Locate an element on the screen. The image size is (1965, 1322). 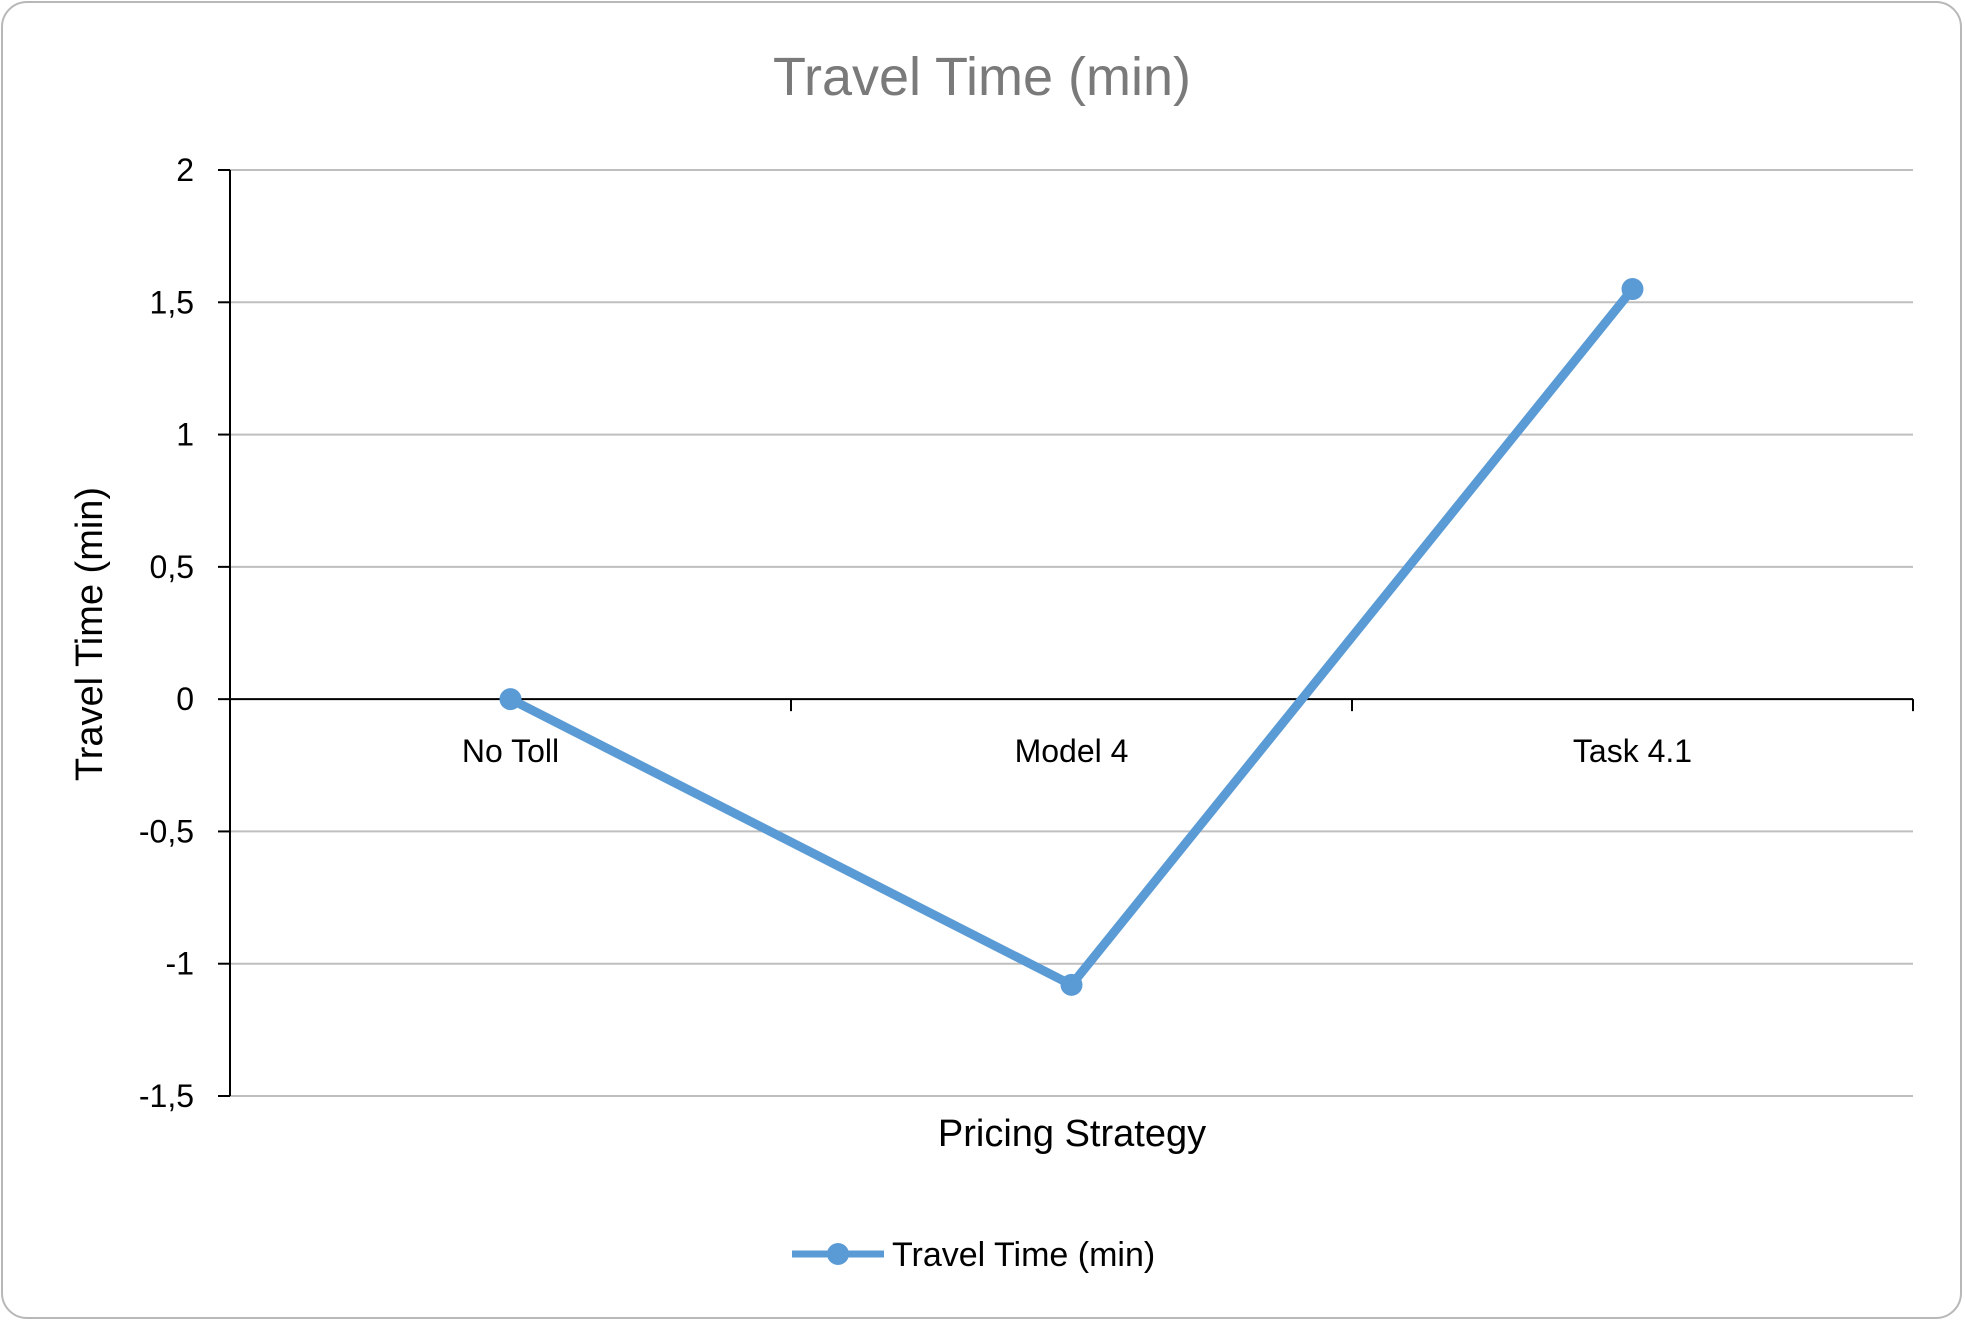
chart-title: Travel Time (min) is located at coordinates (982, 77).